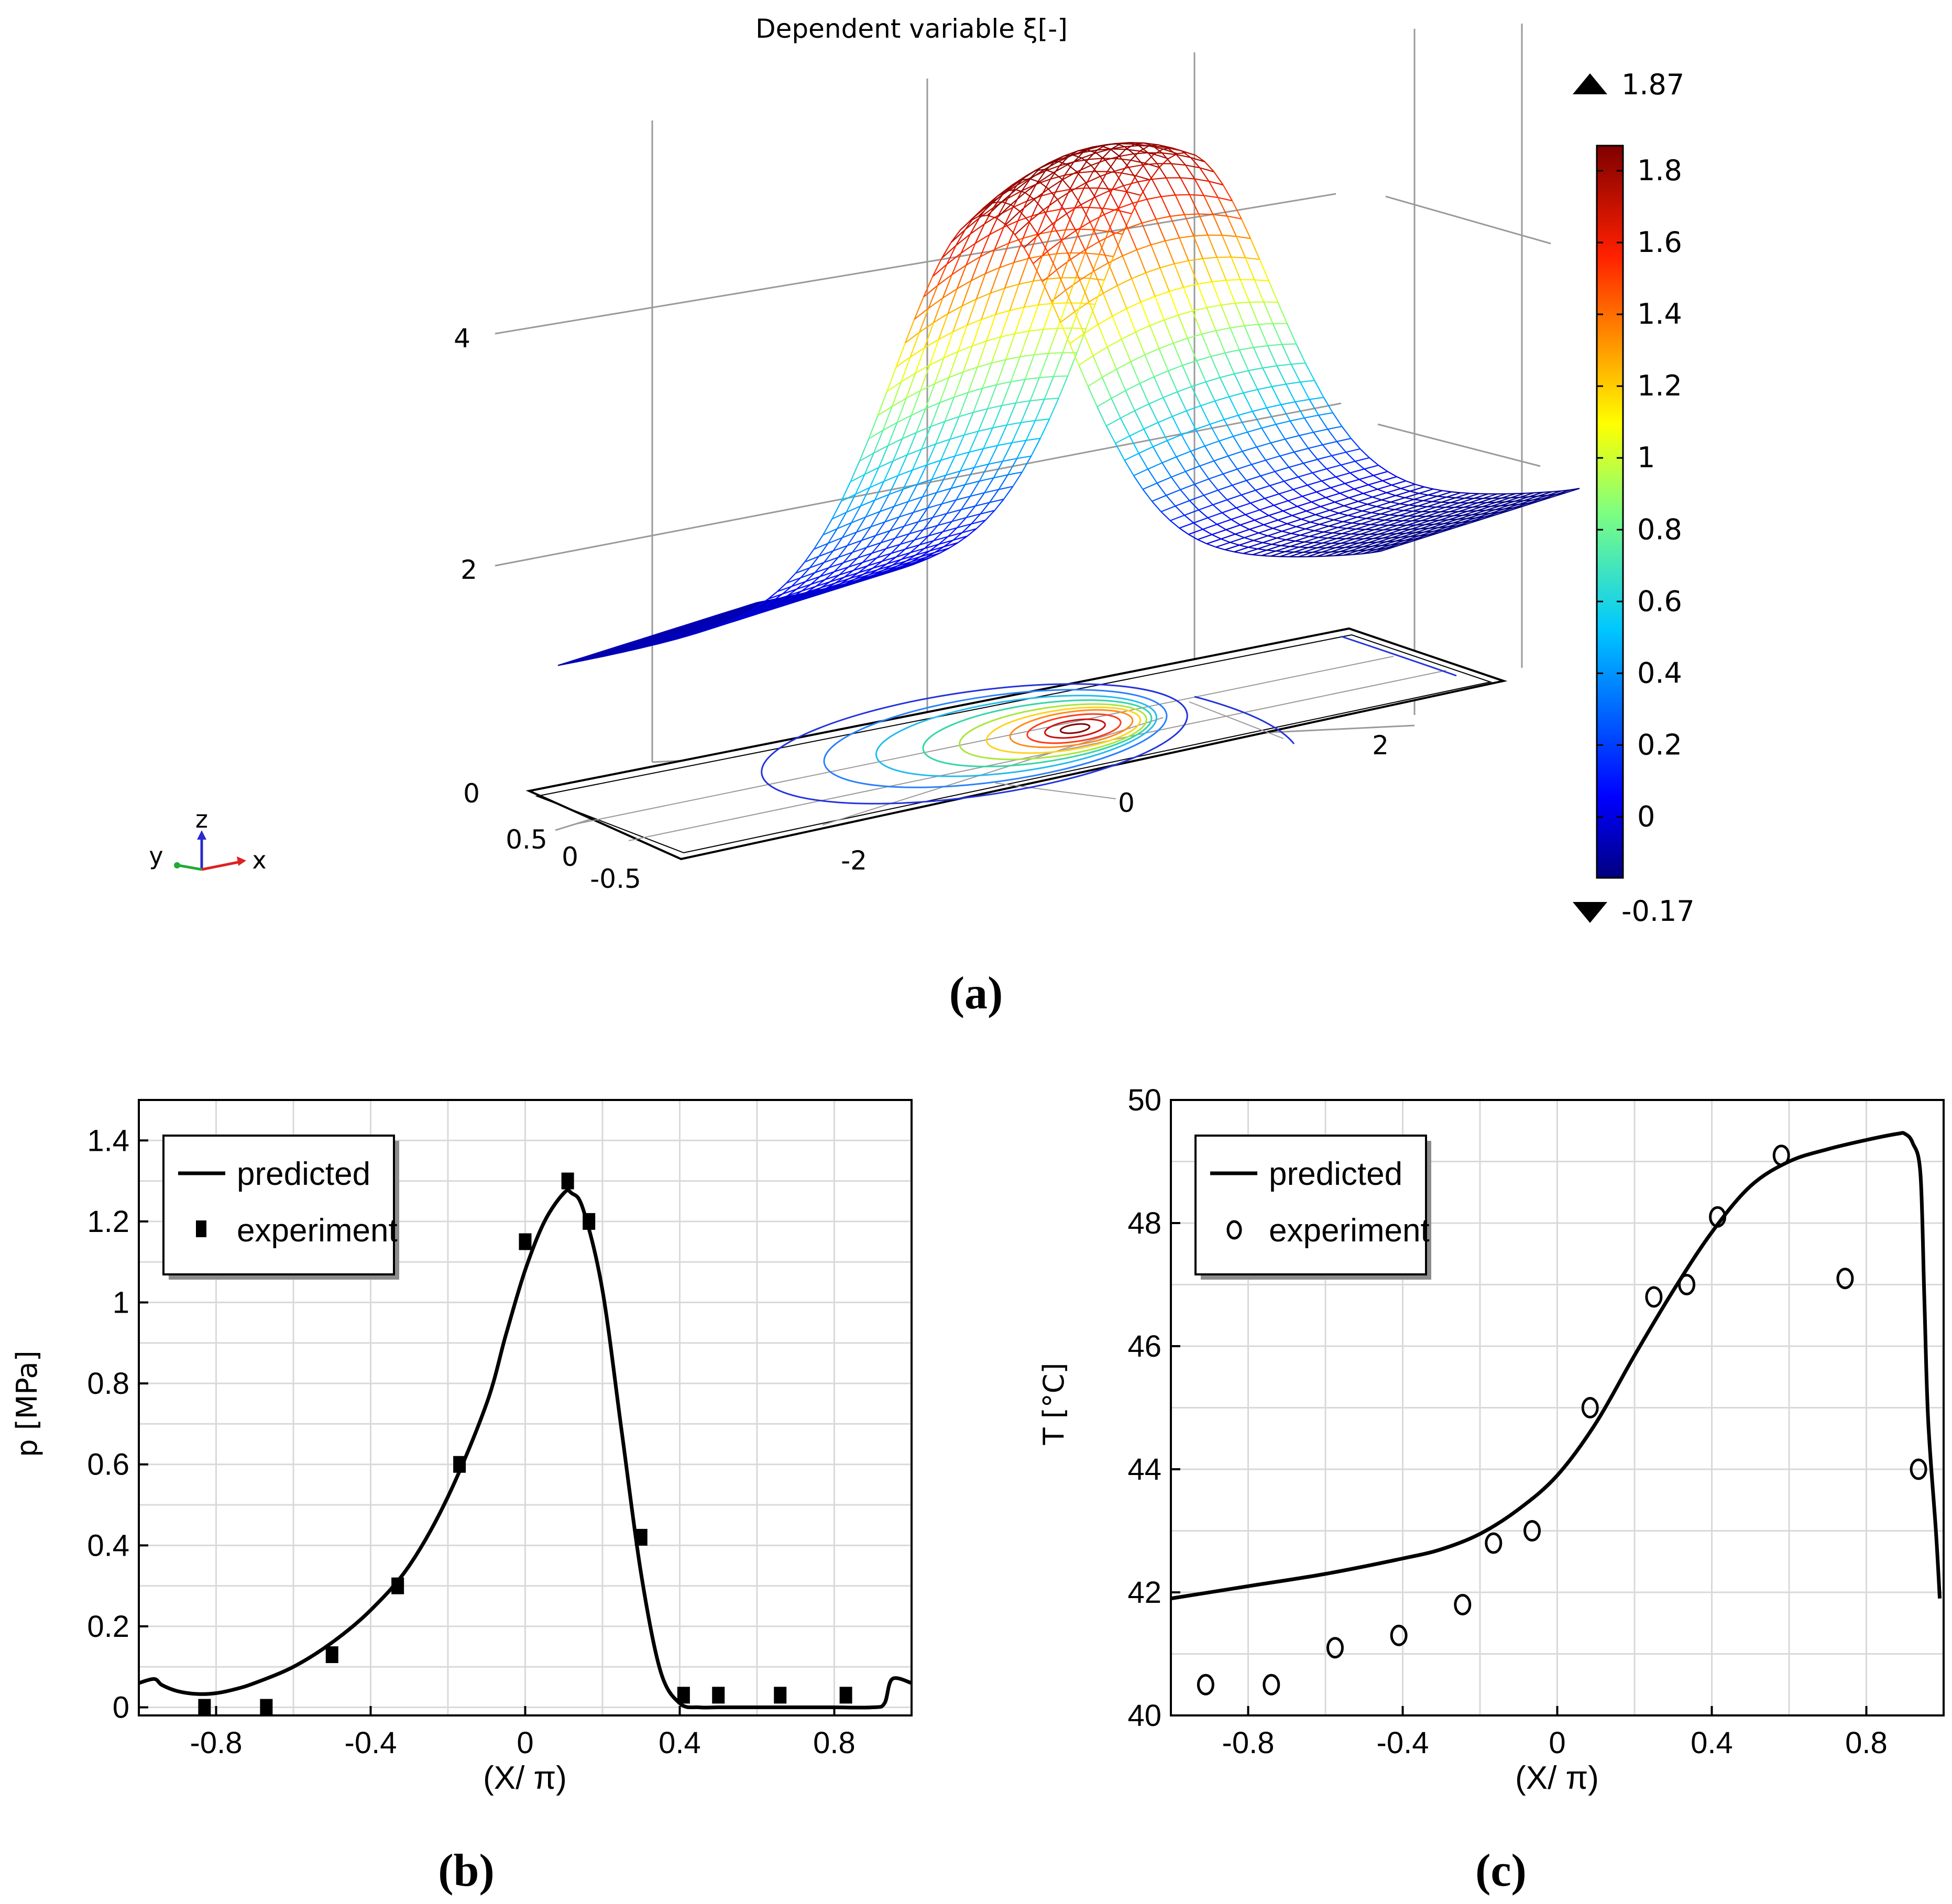 This screenshot has width=1952, height=1904. I want to click on x-tick-label: 0.4, so click(680, 1743).